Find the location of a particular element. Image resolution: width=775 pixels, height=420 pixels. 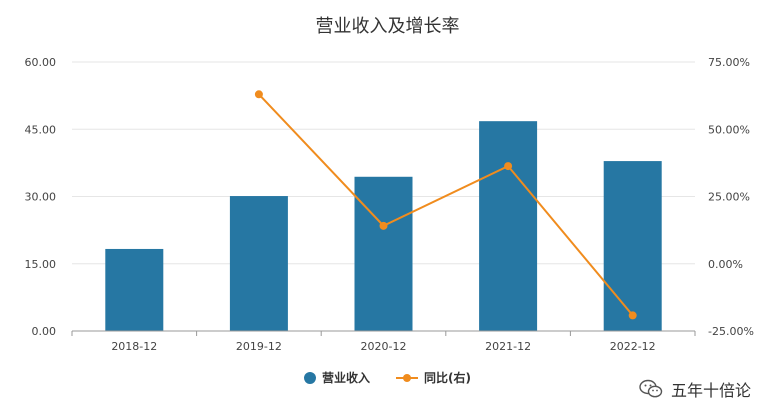

x-tick-label: 2021-12 is located at coordinates (508, 346).